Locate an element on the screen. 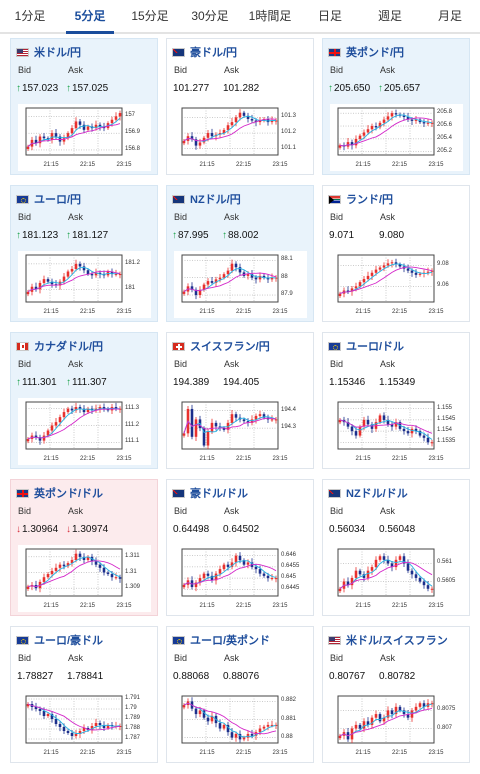 Image resolution: width=480 pixels, height=774 pixels. pair-title: ユーロ/円 is located at coordinates (48, 199).